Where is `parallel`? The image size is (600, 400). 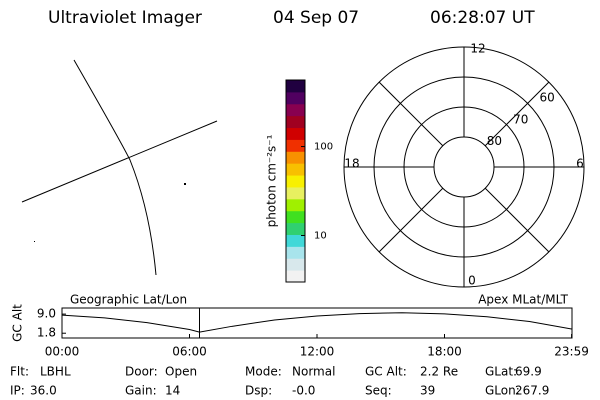 parallel is located at coordinates (119, 161).